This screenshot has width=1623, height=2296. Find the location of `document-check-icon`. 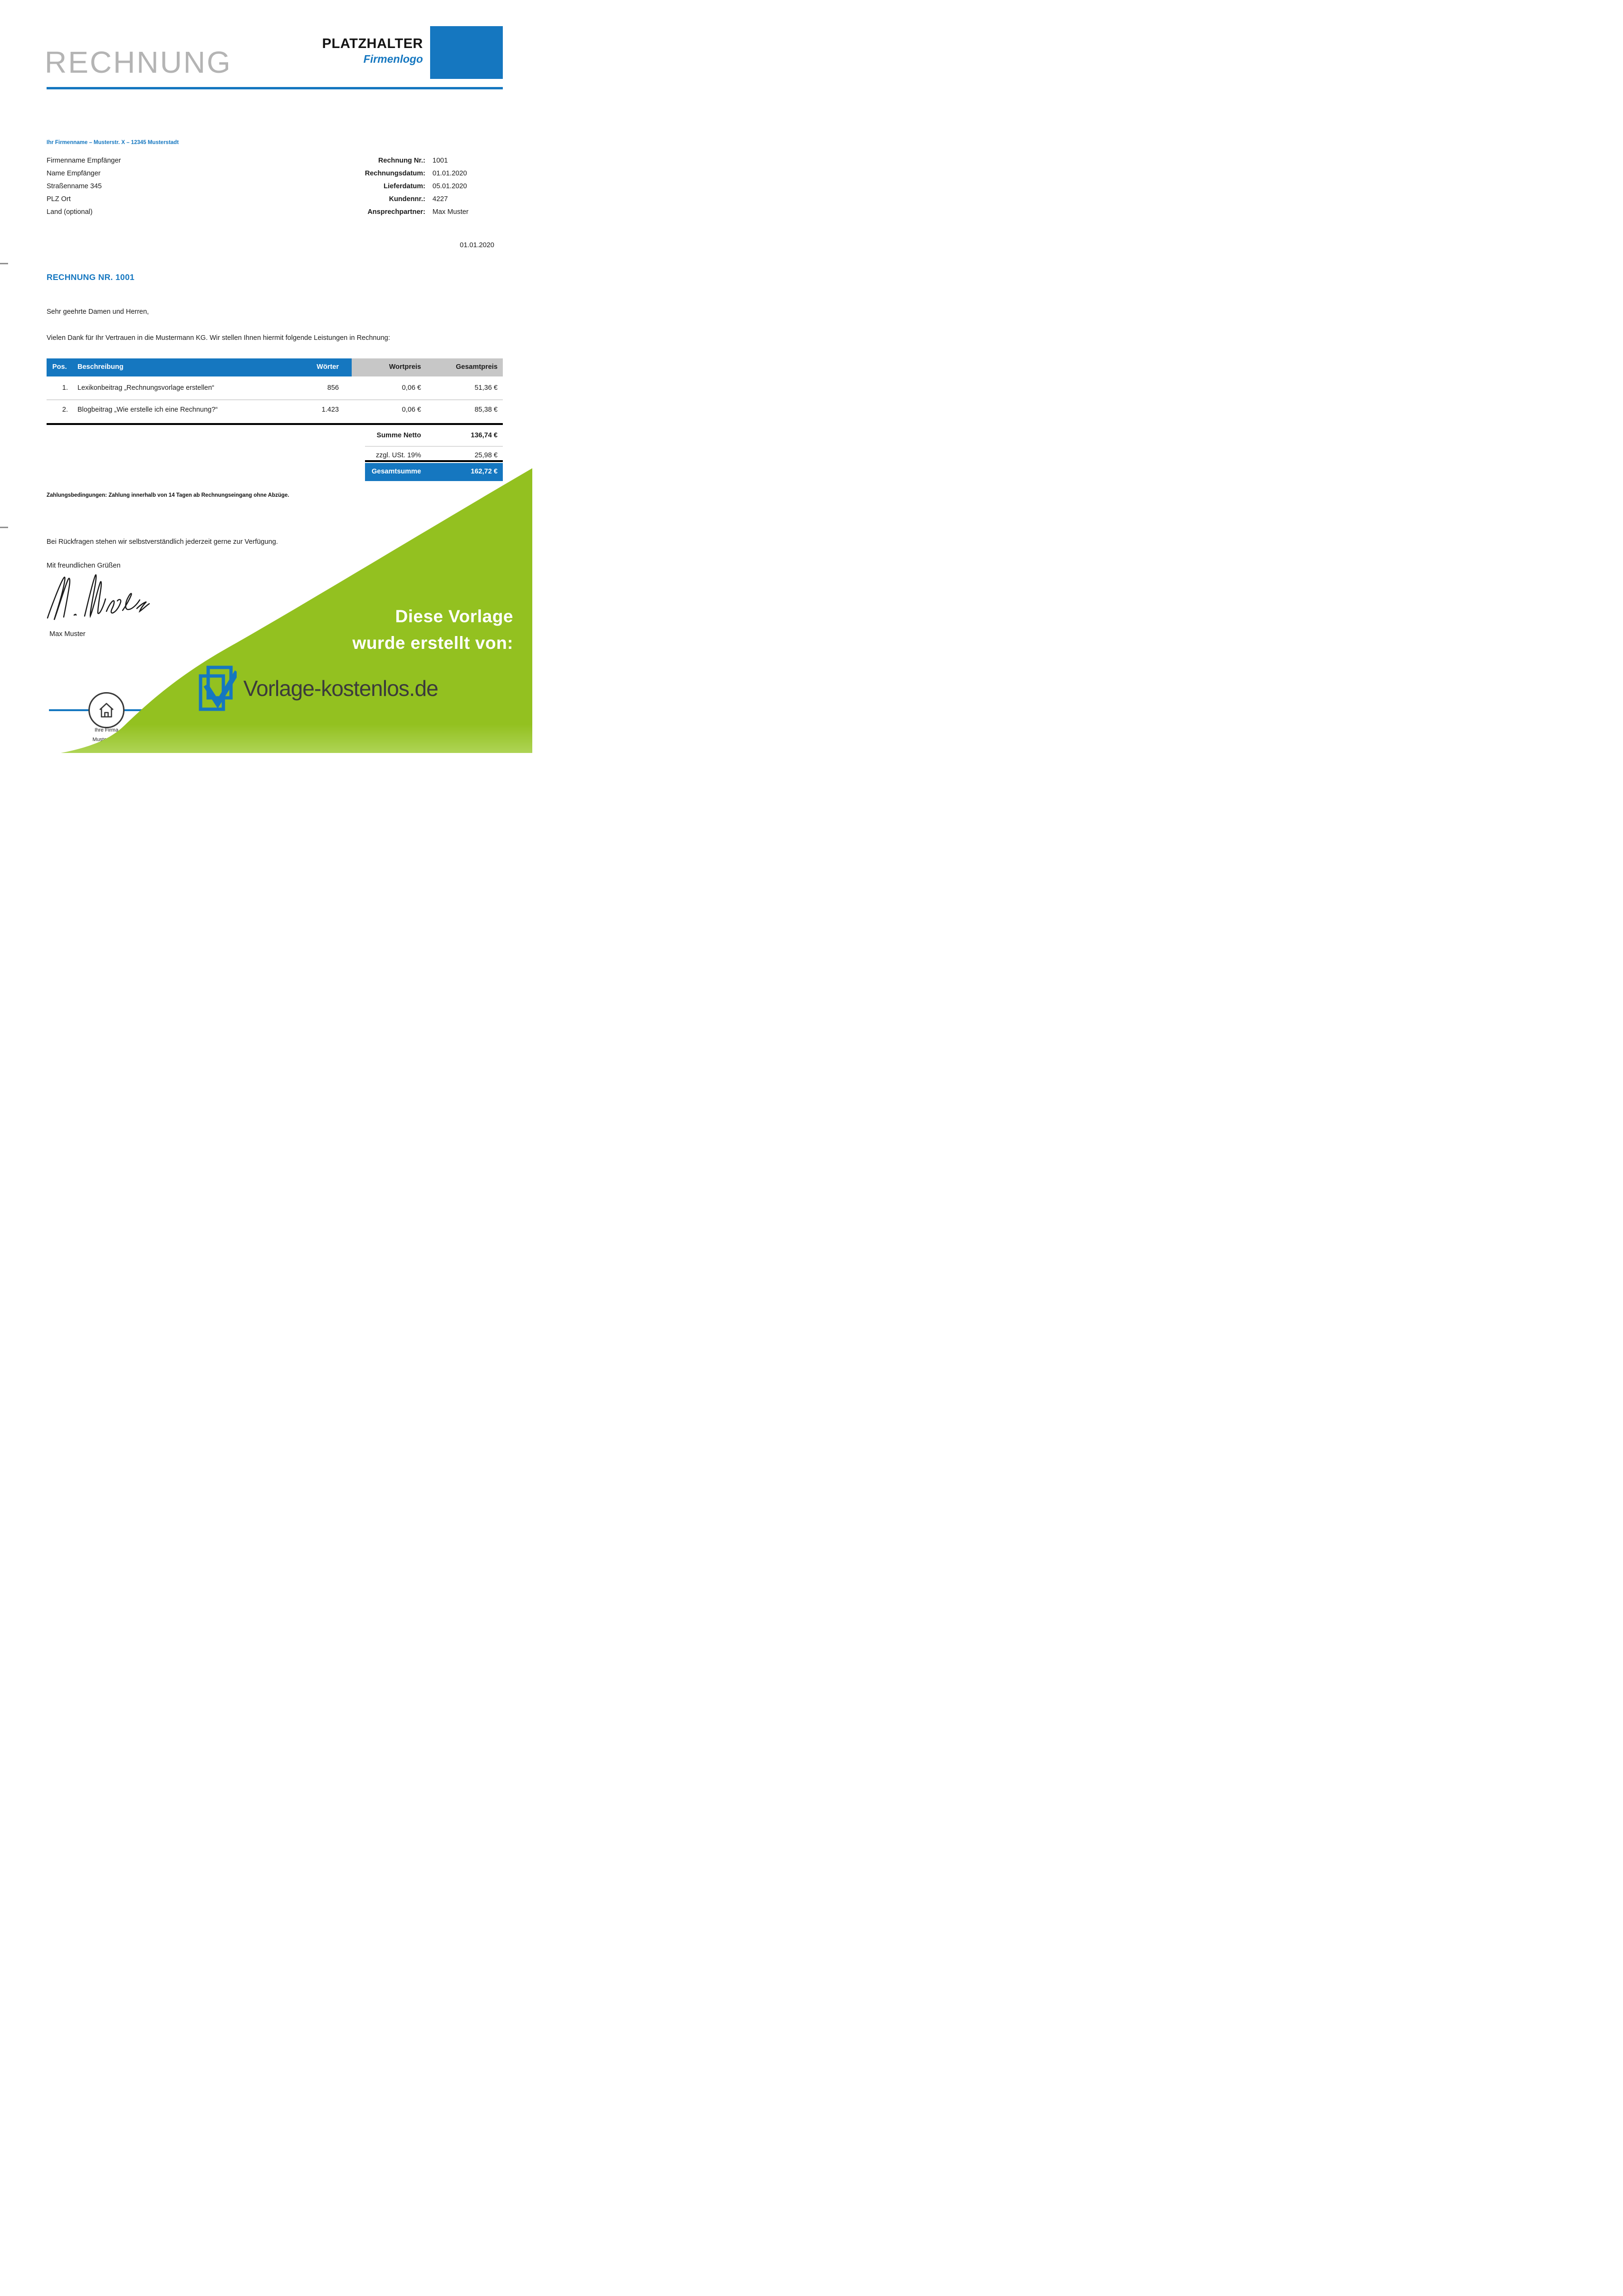

document-check-icon is located at coordinates (218, 688).